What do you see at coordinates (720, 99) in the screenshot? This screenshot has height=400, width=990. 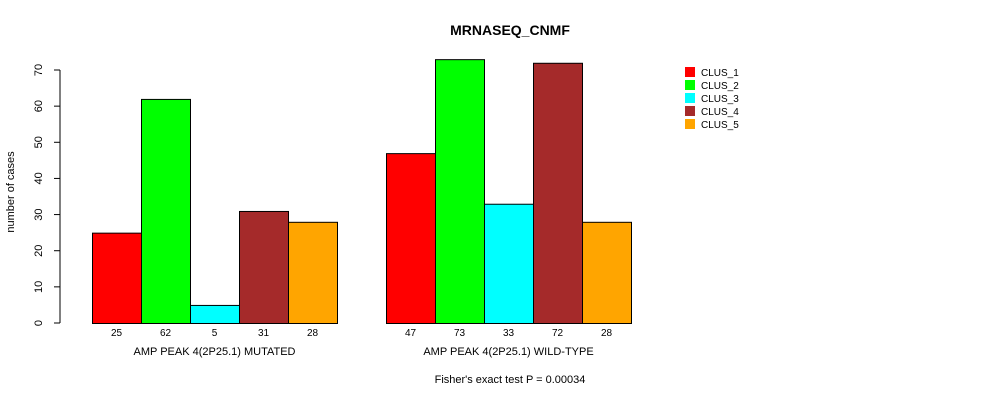 I see `legend-label: CLUS_3` at bounding box center [720, 99].